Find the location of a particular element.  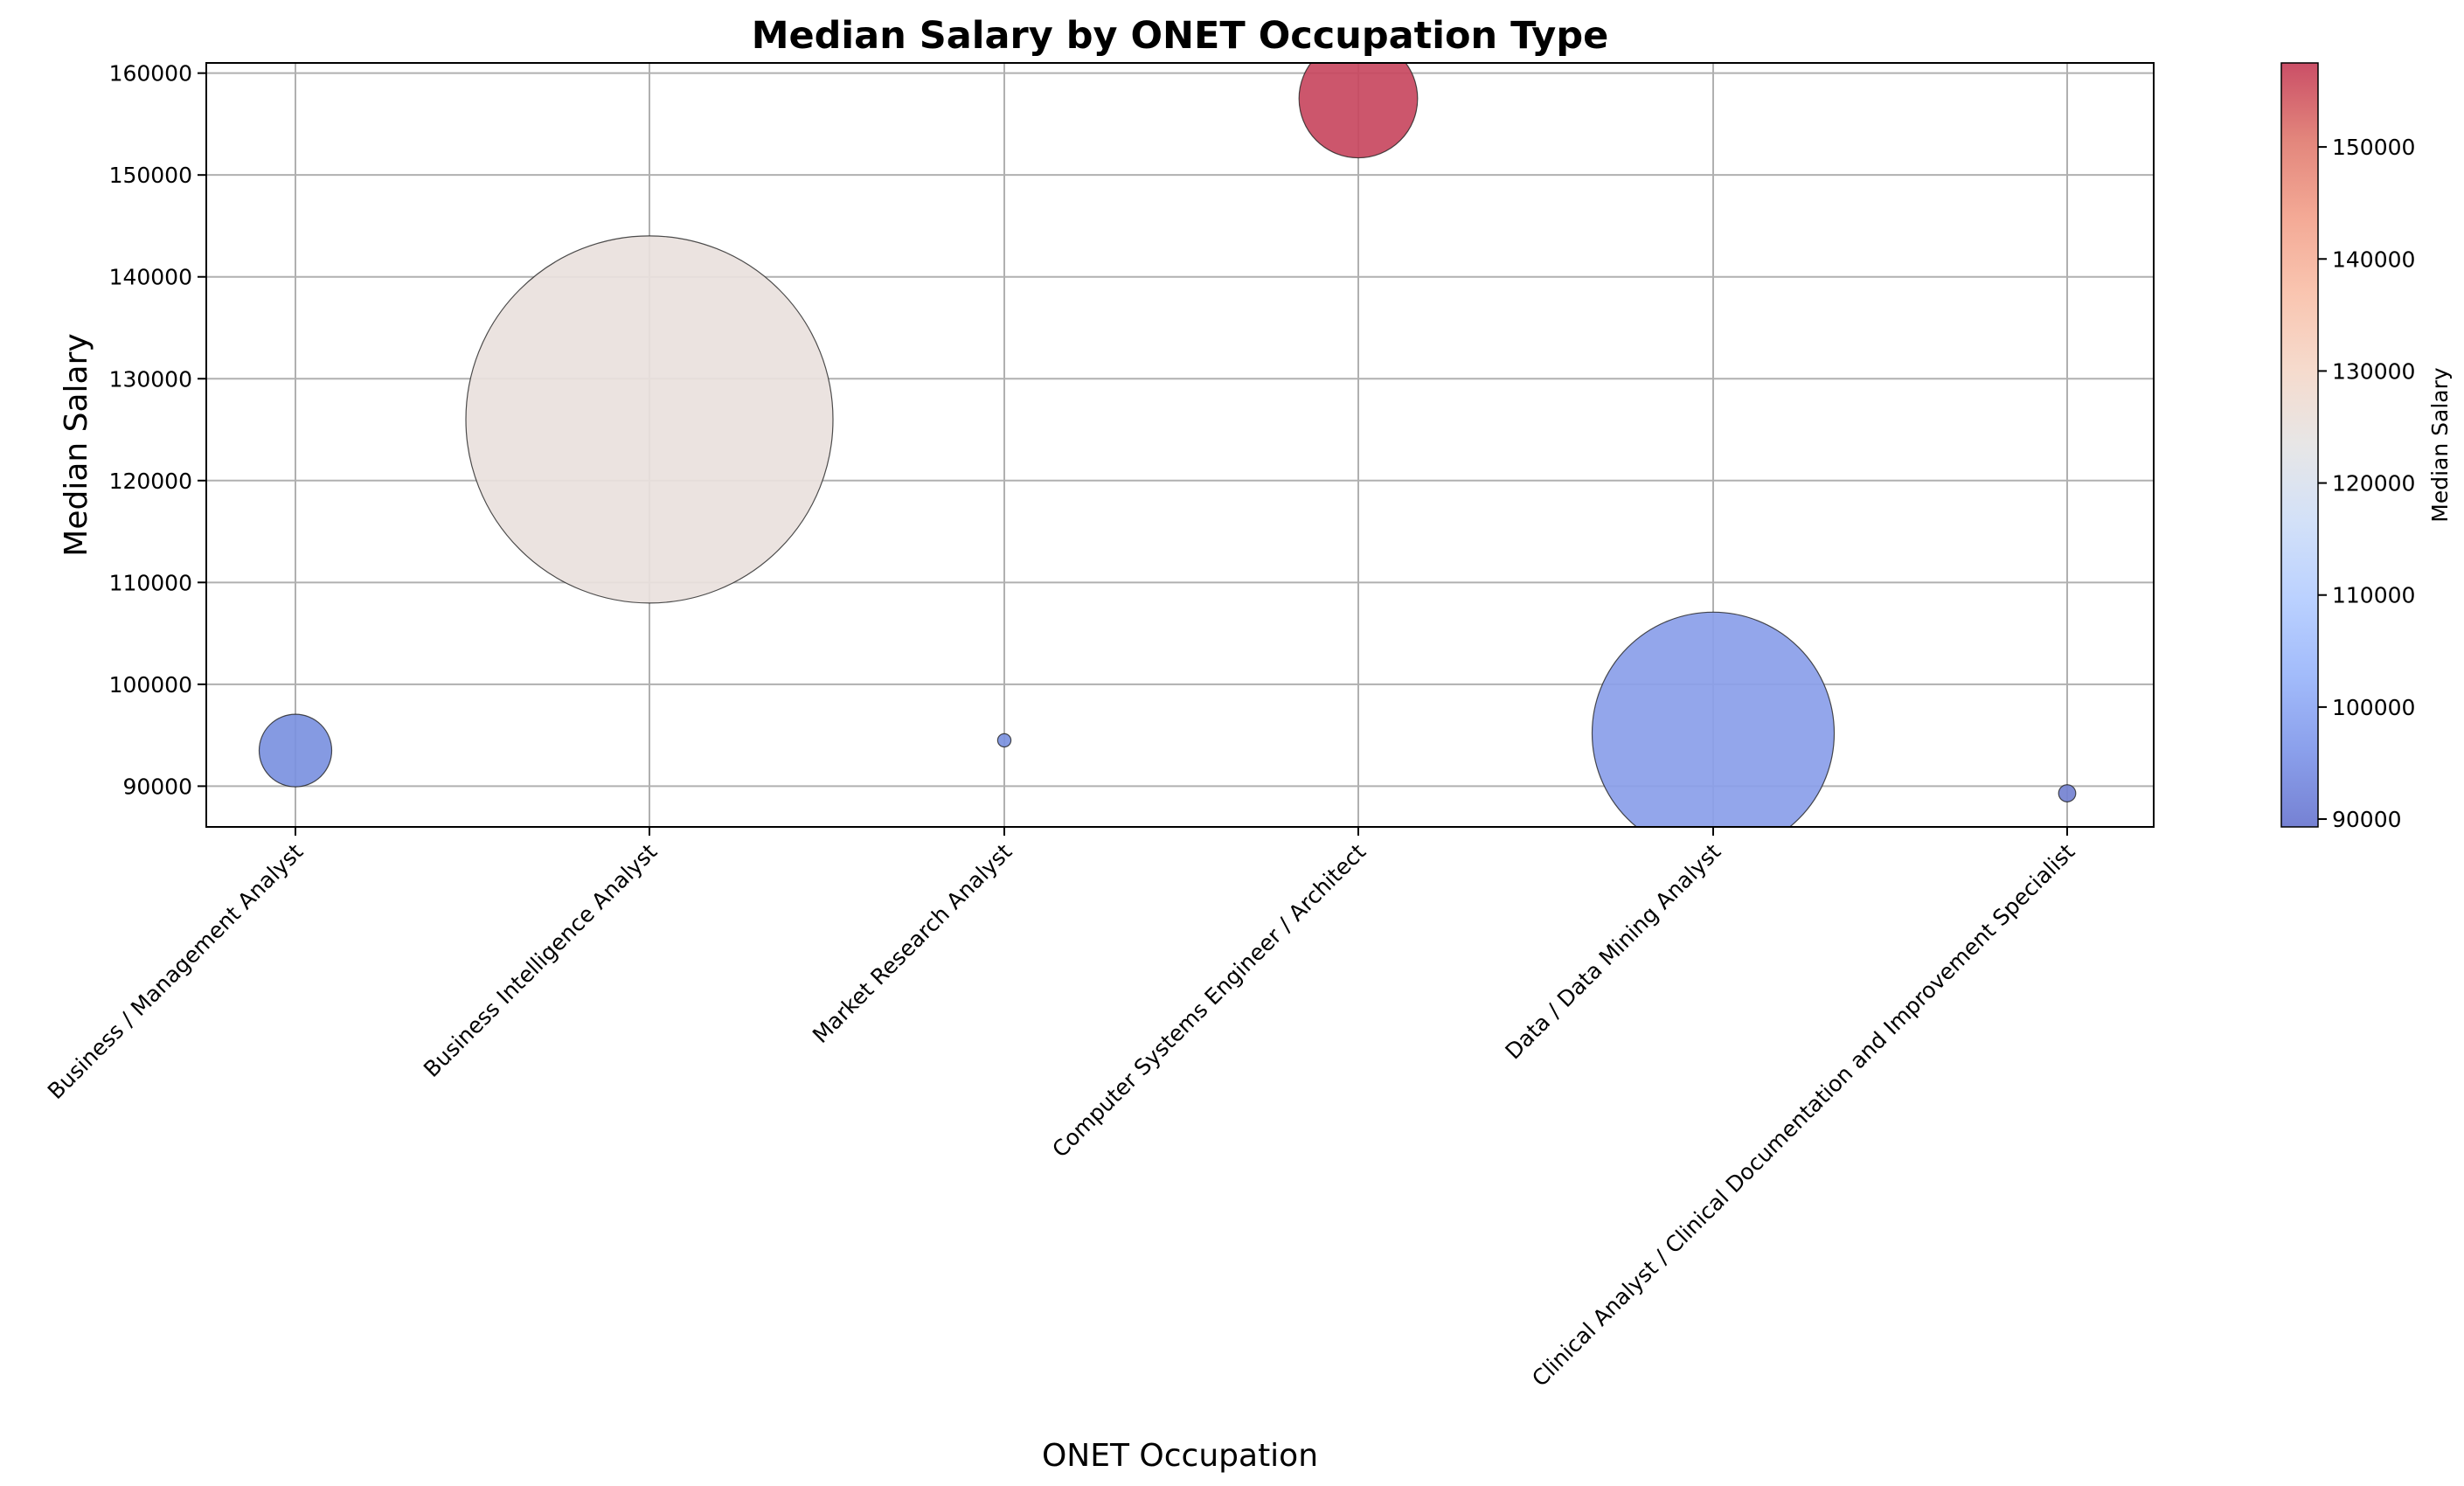

x-tick-label: Market Research Analyst is located at coordinates (913, 944).